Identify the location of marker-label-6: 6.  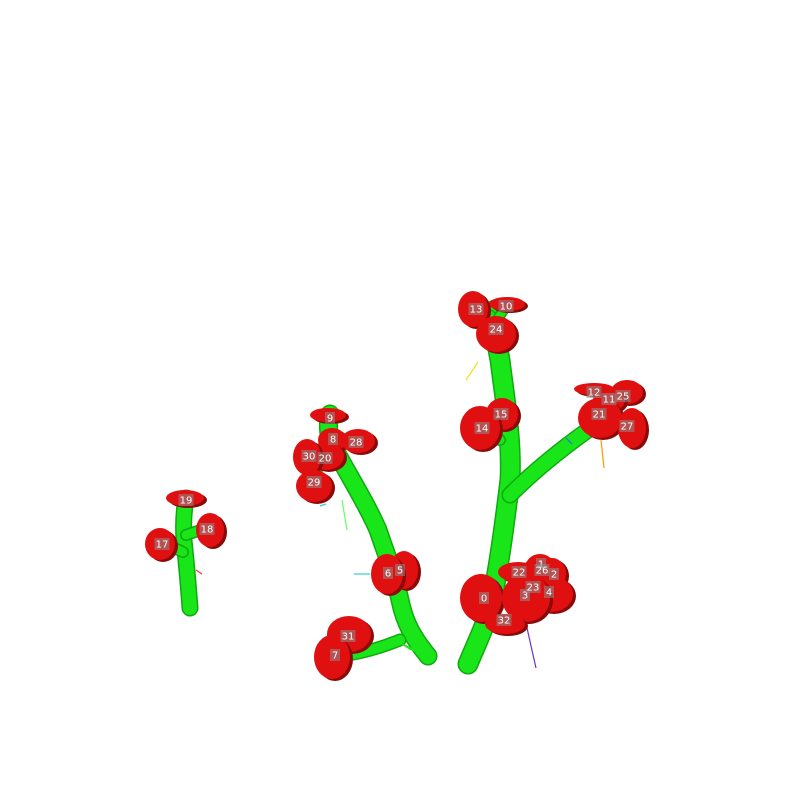
(388, 573).